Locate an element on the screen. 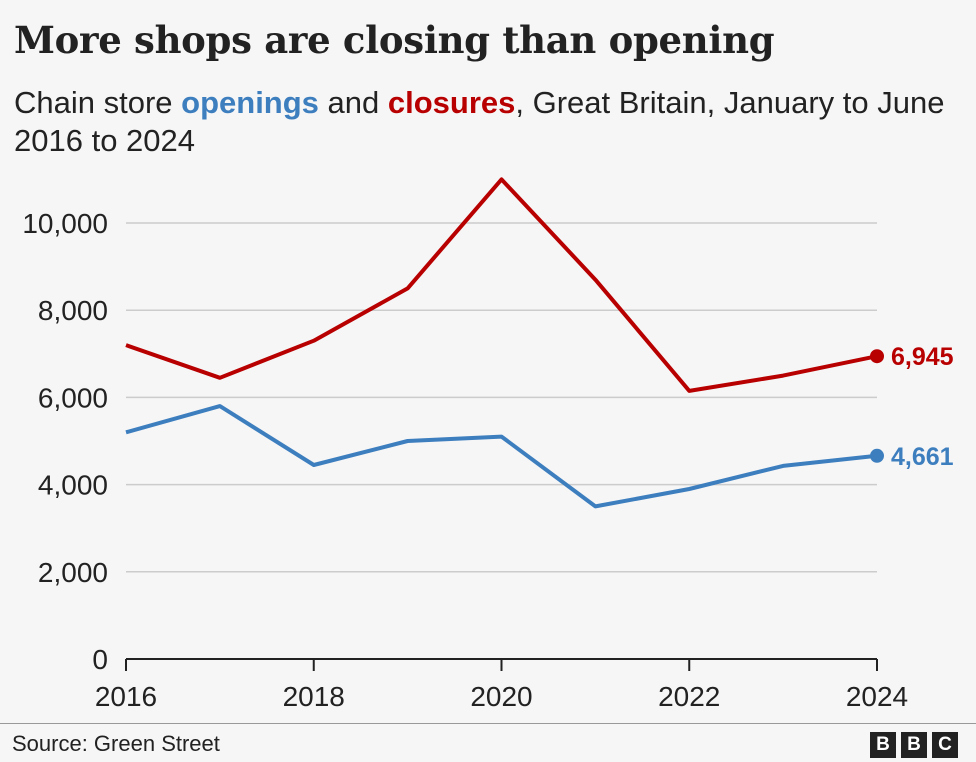 This screenshot has width=976, height=762. chart-title: More shops are closing than opening is located at coordinates (394, 40).